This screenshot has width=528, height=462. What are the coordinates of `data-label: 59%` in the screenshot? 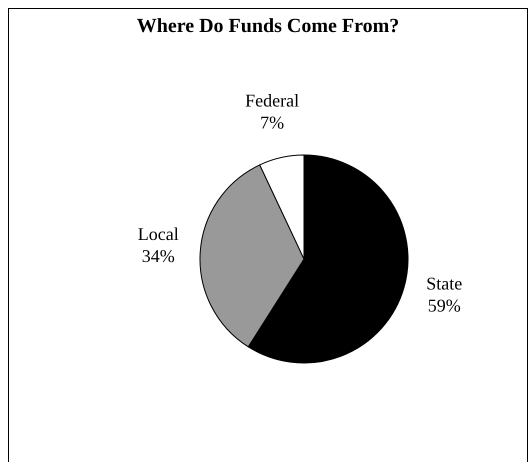 It's located at (444, 306).